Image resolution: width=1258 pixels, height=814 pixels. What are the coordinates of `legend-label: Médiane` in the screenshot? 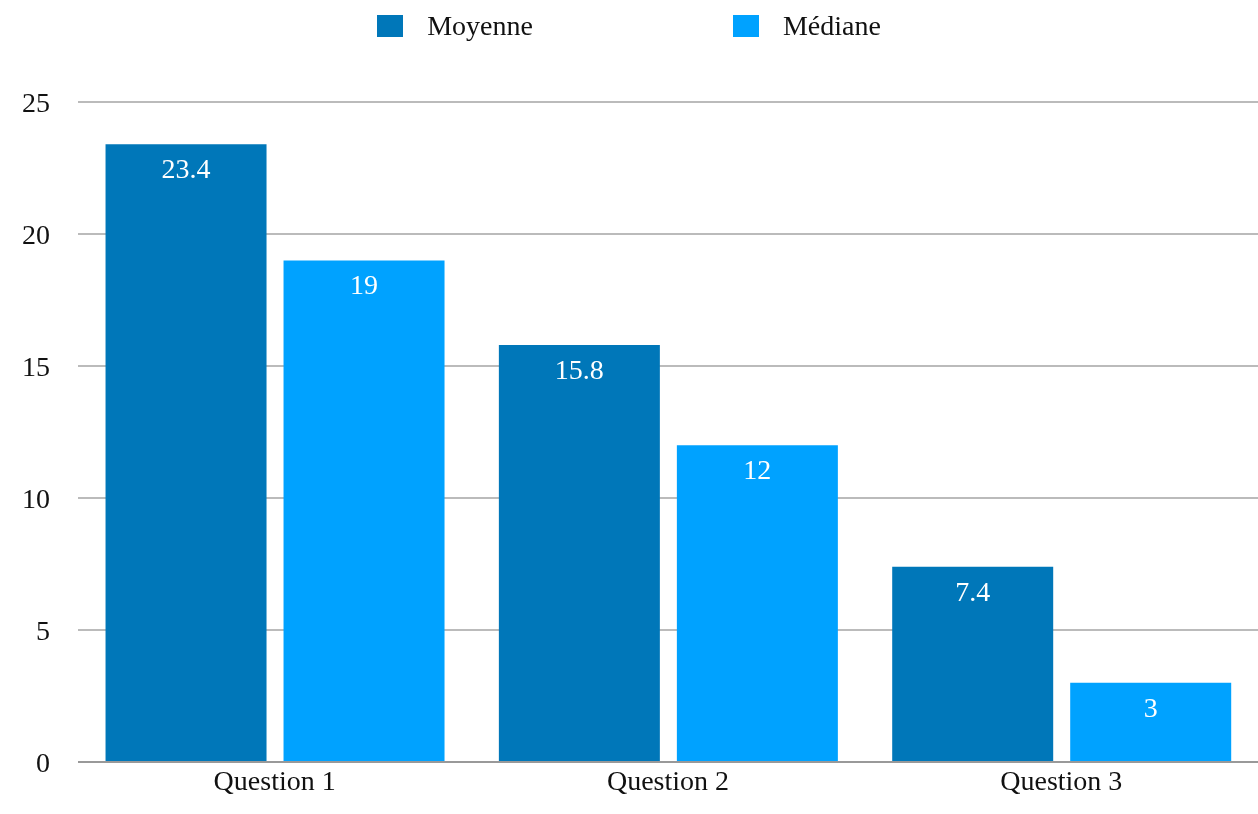 It's located at (831, 26).